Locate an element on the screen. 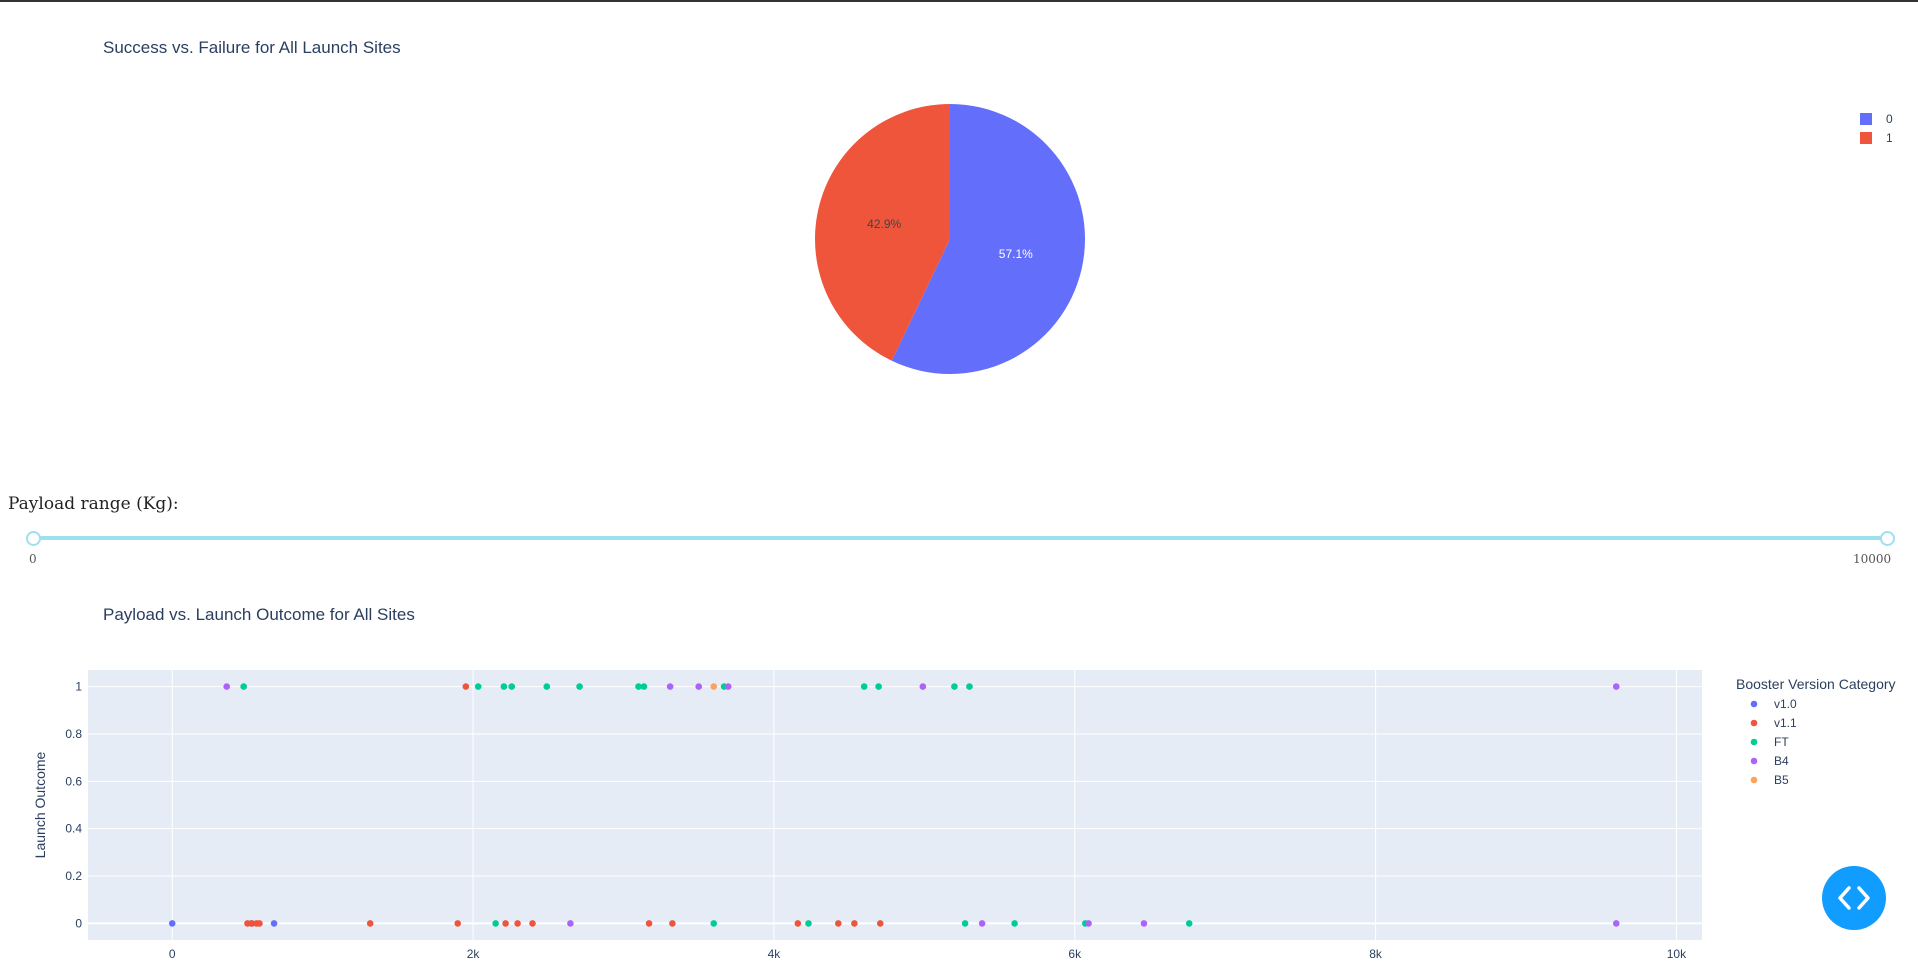 The image size is (1918, 964). x-tick-label: 8k is located at coordinates (1376, 954).